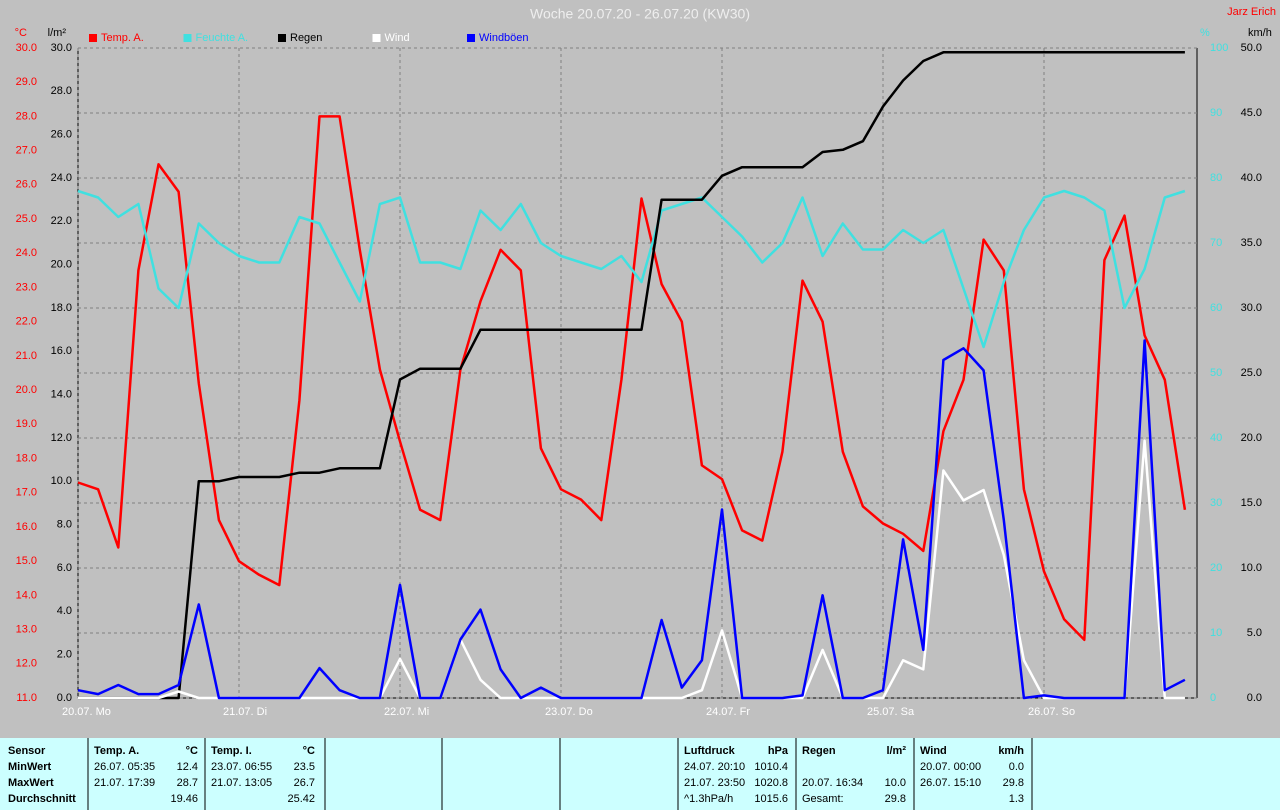  What do you see at coordinates (26, 287) in the screenshot?
I see `y-tick-label: 23.0` at bounding box center [26, 287].